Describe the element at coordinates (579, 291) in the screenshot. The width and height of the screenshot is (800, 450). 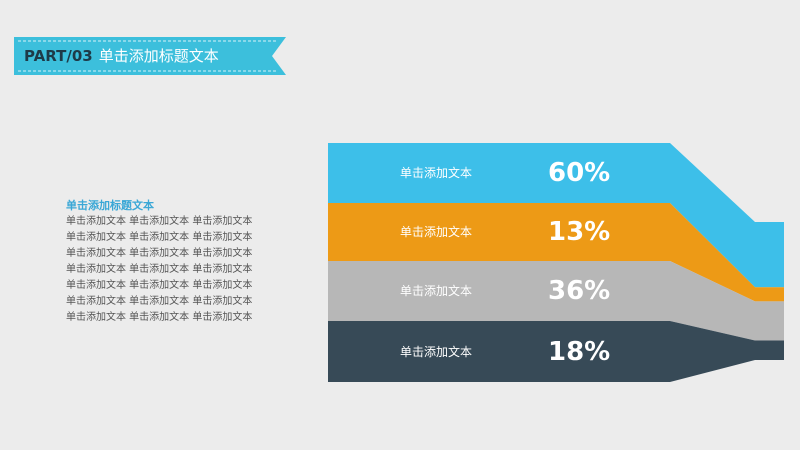
I see `band-value: 36%` at that location.